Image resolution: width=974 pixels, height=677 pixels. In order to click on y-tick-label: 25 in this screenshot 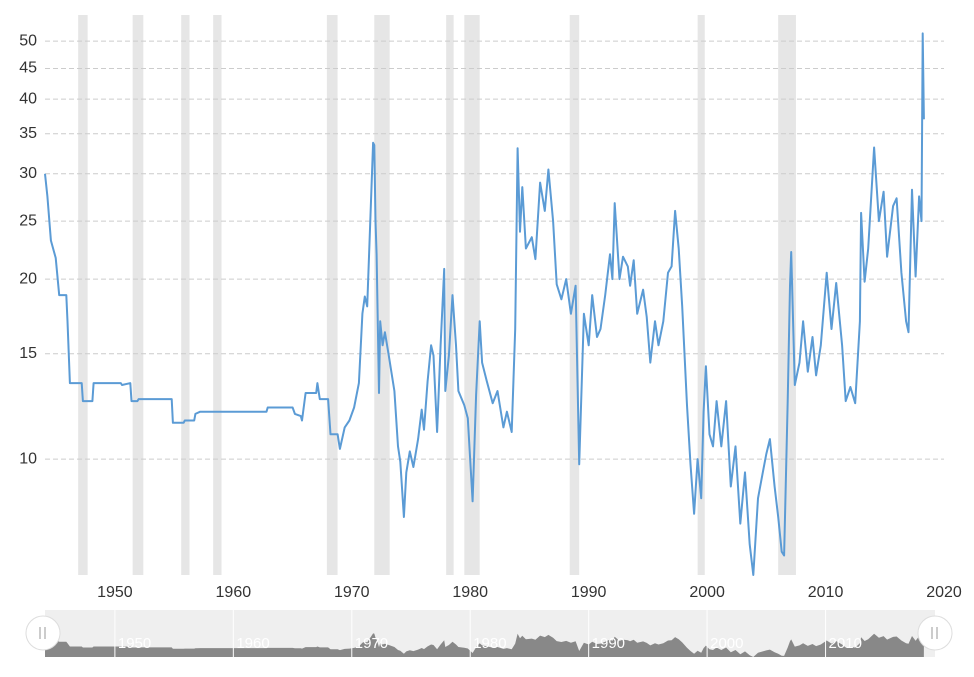, I will do `click(28, 220)`.